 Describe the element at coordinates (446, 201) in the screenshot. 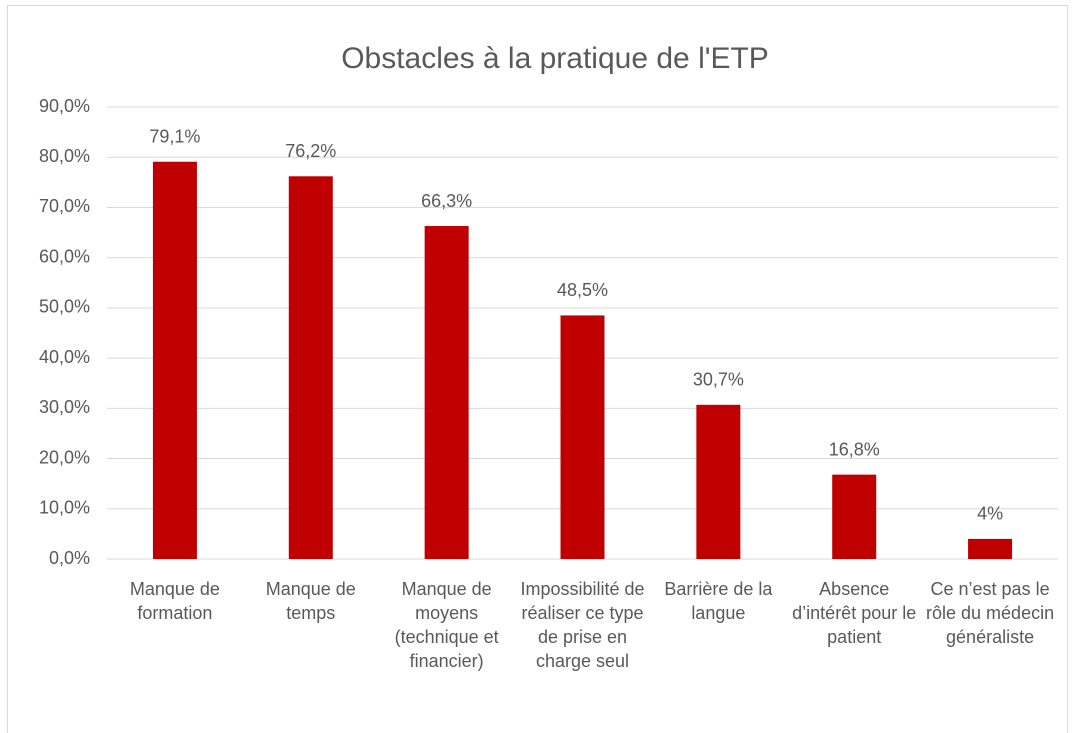

I see `data-label: 66,3%` at that location.